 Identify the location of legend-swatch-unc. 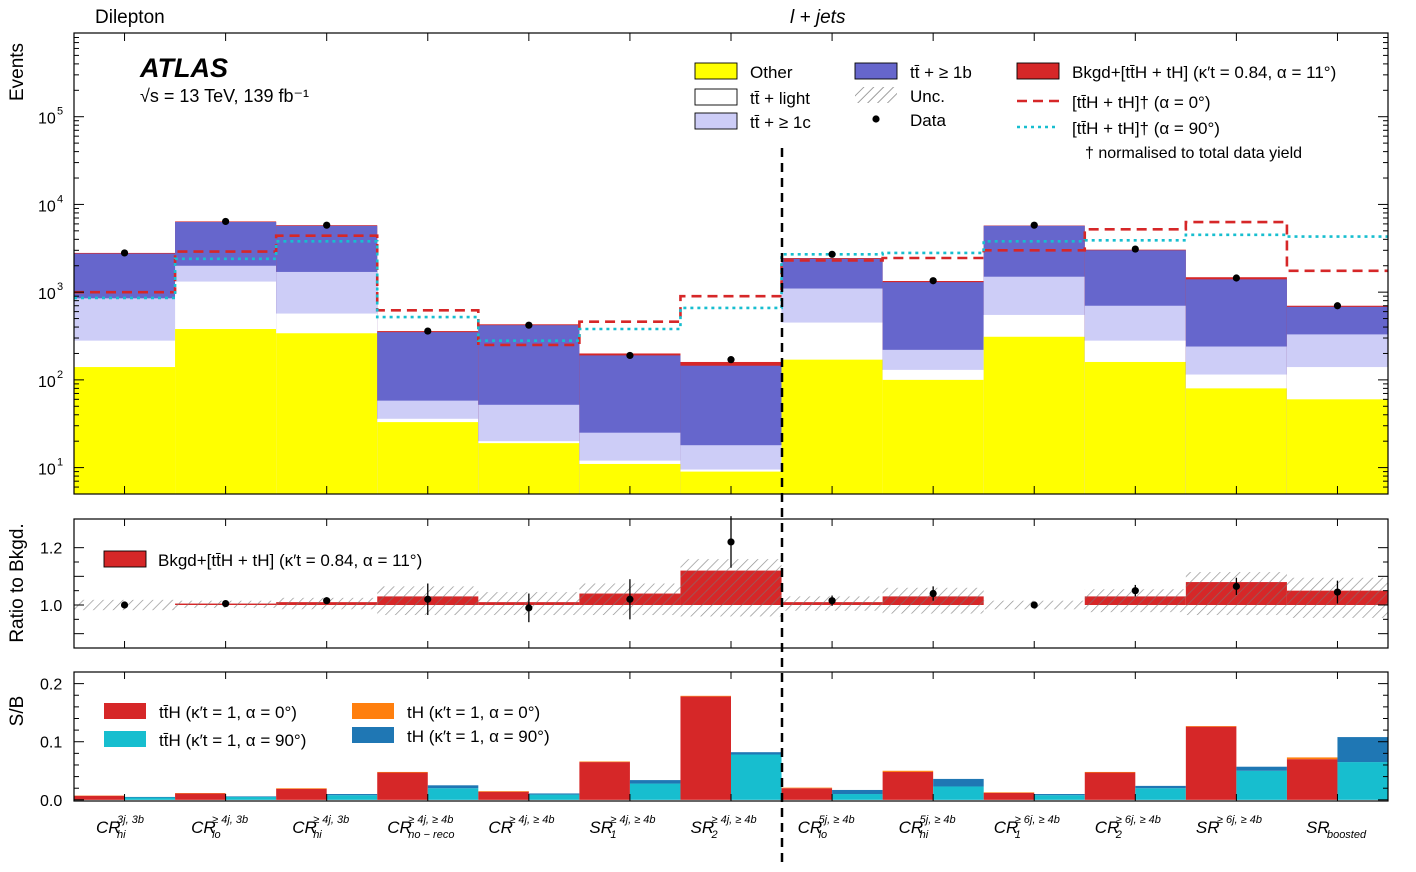
(876, 95).